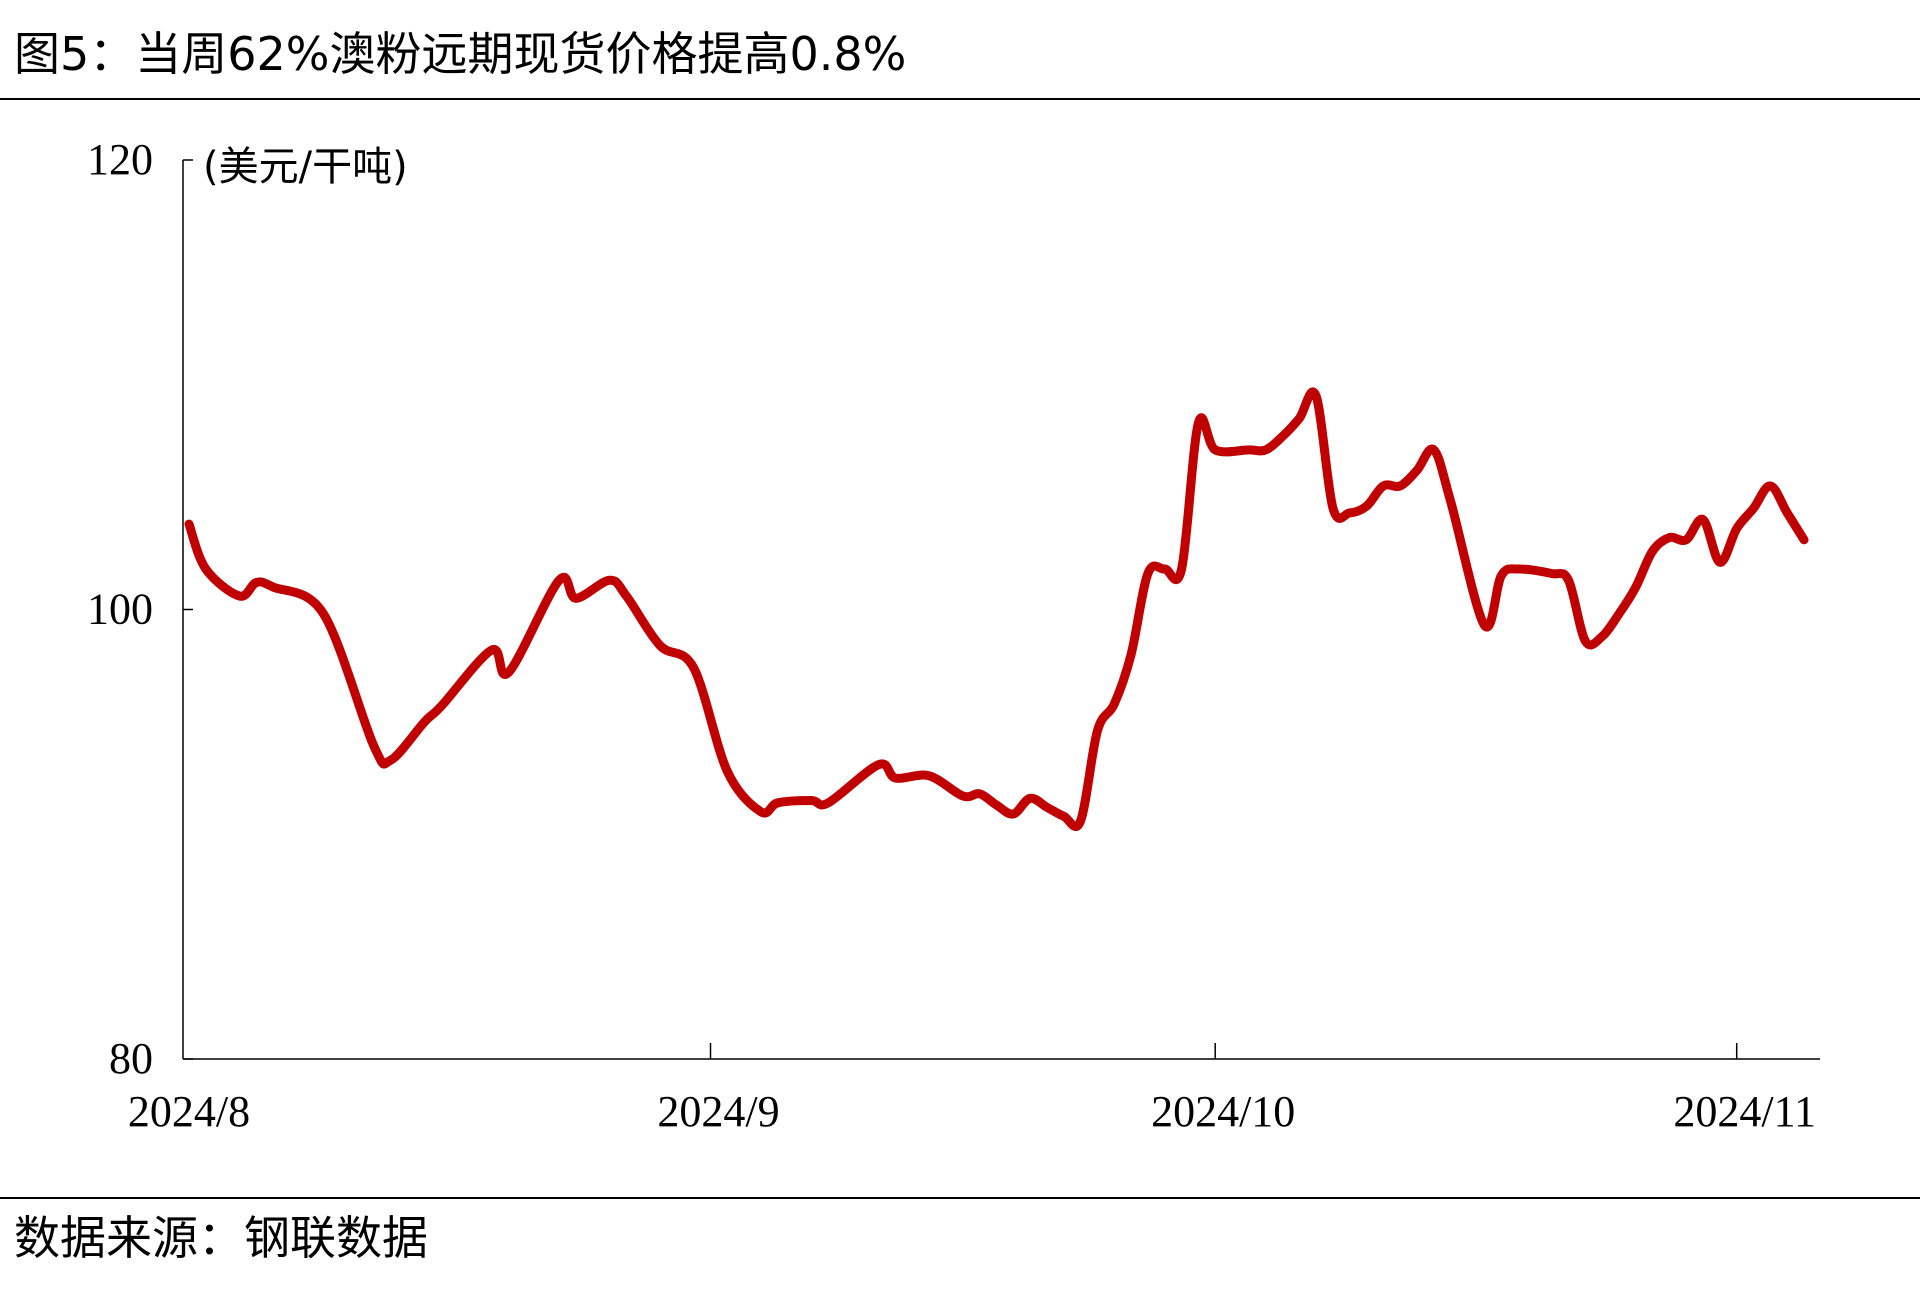  I want to click on y-tick-label: 80, so click(131, 1058).